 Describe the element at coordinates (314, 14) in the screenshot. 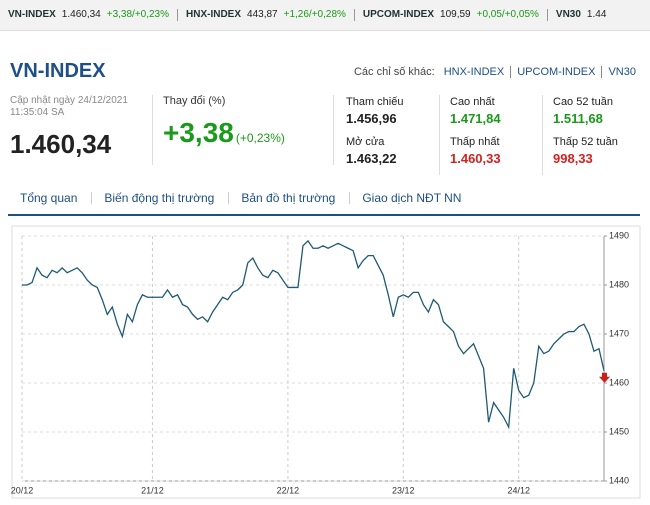

I see `ticker-change: +1,26/+0,28%` at that location.